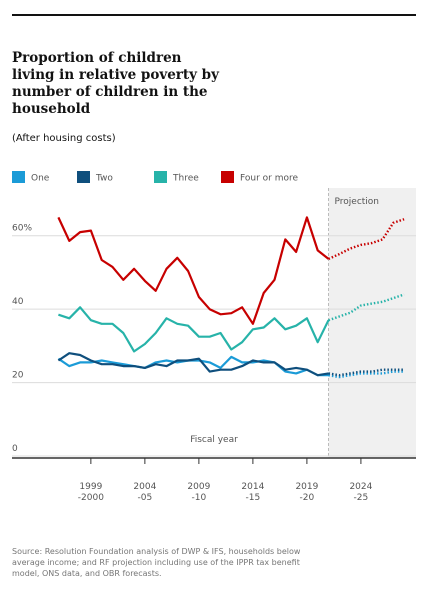 This screenshot has height=600, width=434. I want to click on x-axis-label: Fiscal year, so click(214, 440).